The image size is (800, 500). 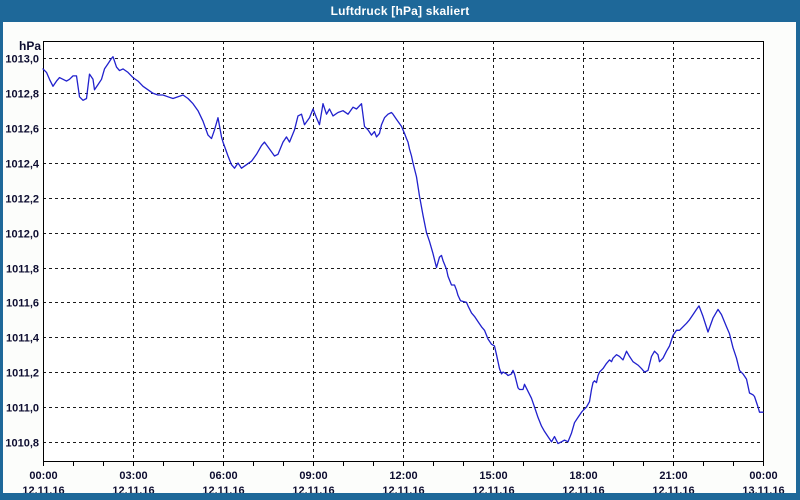 What do you see at coordinates (22, 270) in the screenshot?
I see `y-tick-label: 1011,8` at bounding box center [22, 270].